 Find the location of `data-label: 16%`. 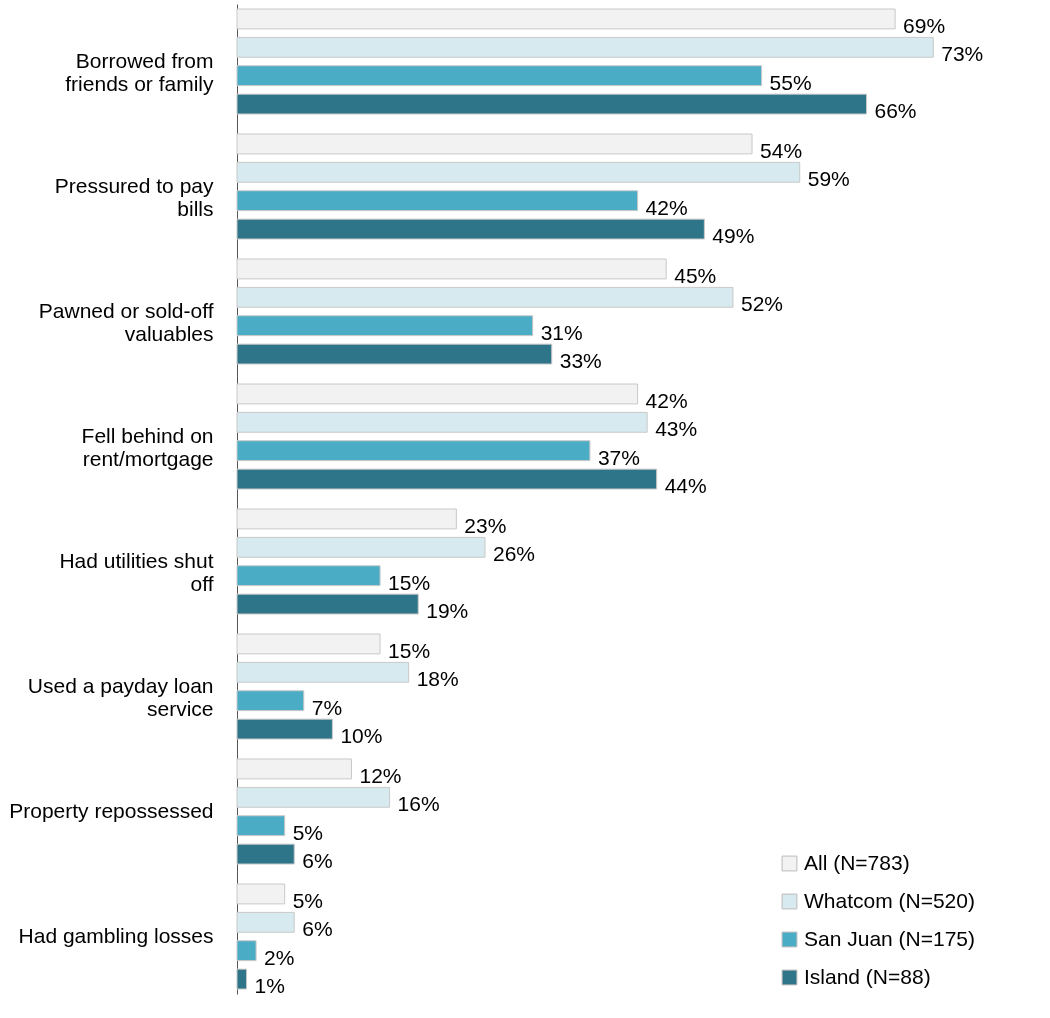

data-label: 16% is located at coordinates (418, 804).